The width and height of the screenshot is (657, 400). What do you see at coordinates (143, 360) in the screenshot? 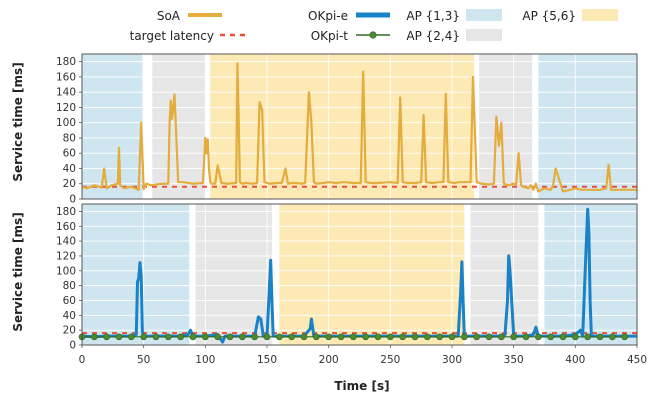
I see `x-tick-label: 50` at bounding box center [143, 360].